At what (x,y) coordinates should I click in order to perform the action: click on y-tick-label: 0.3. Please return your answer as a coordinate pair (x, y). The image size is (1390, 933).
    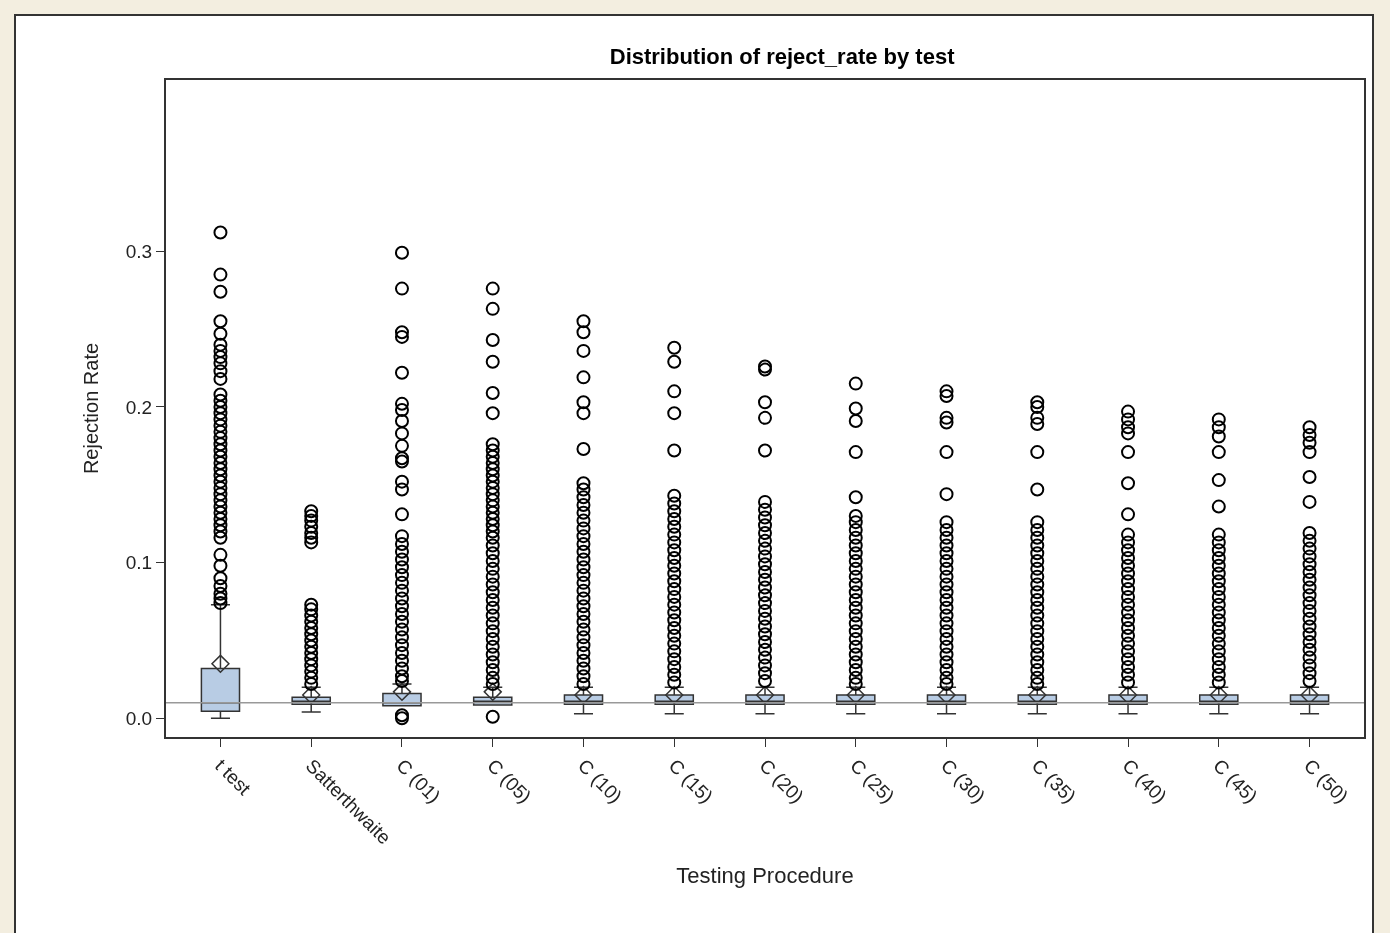
    Looking at the image, I should click on (139, 251).